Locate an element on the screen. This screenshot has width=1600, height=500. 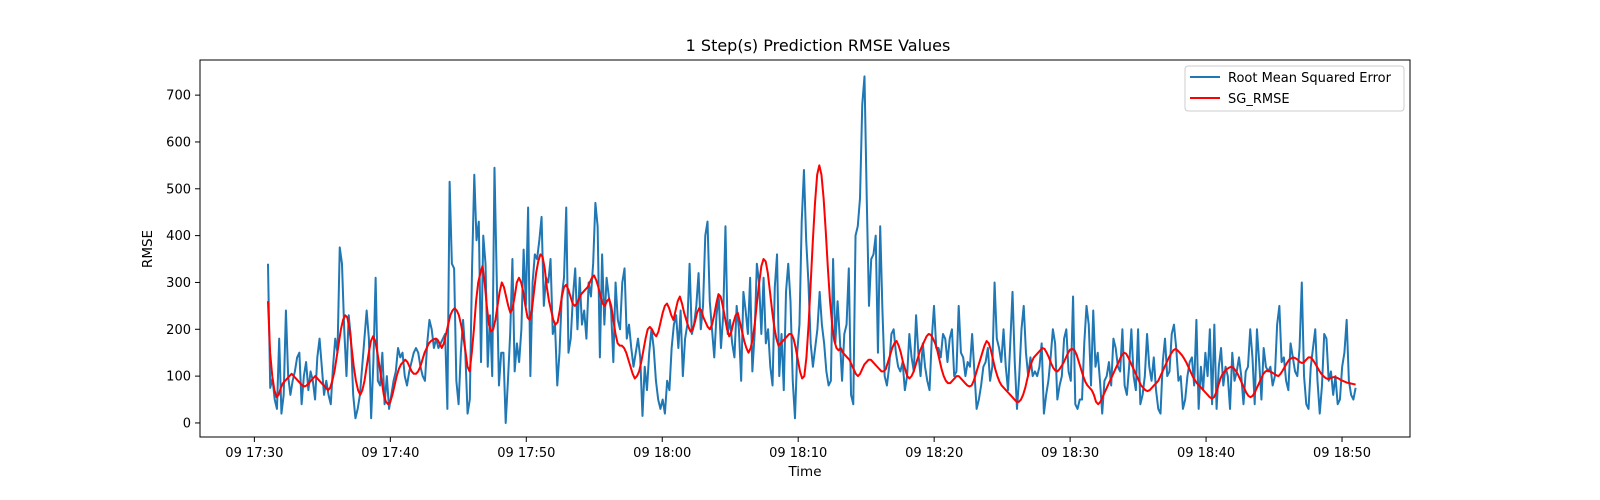
x-tick-label: 09 17:40 is located at coordinates (390, 453).